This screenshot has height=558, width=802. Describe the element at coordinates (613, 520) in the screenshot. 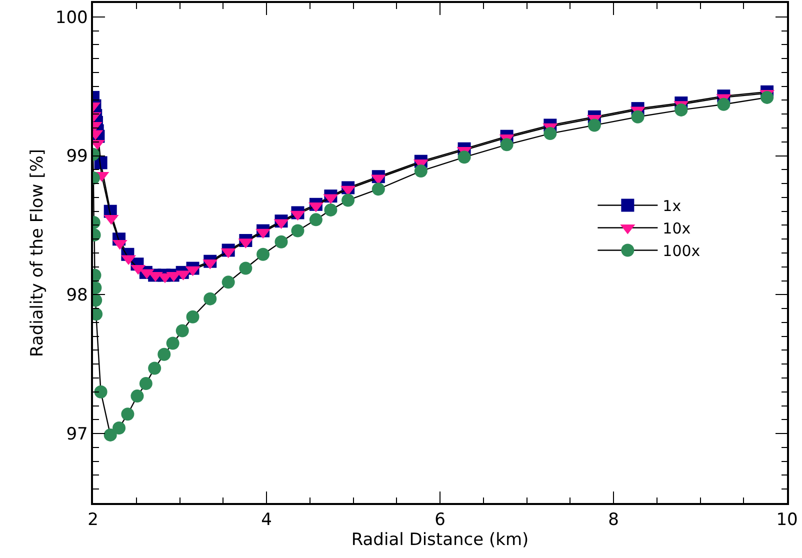

I see `x-tick-label: 8` at that location.